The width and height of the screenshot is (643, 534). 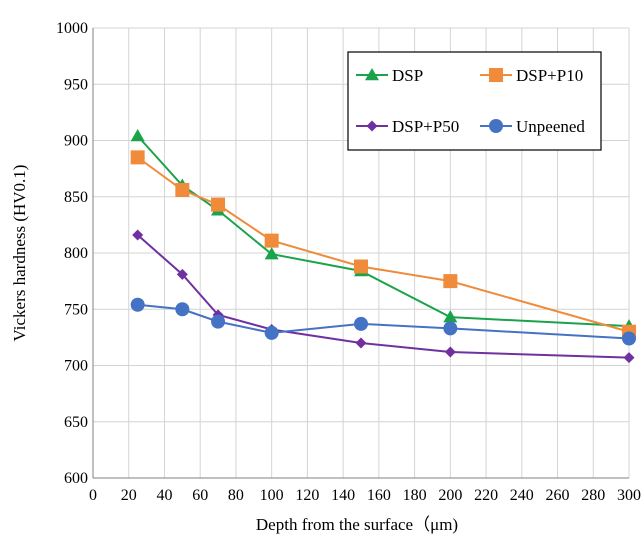 I want to click on legend: DSP DSP+P10 DSP+P50 Unpeened, so click(x=474, y=101).